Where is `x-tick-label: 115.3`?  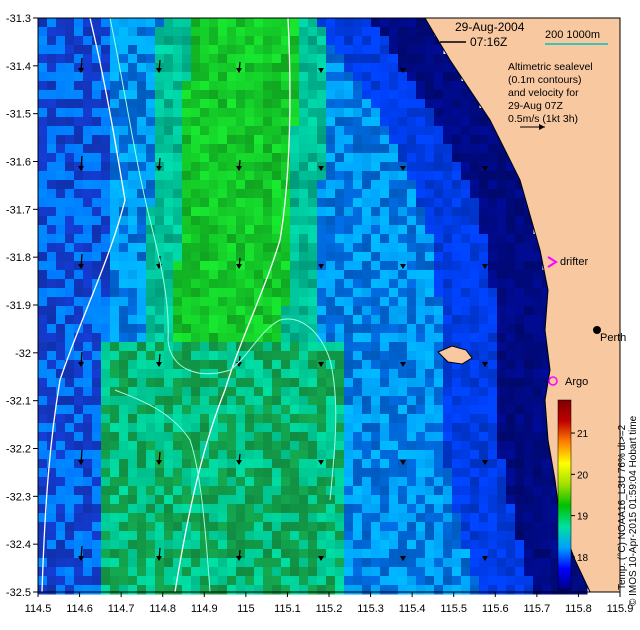
x-tick-label: 115.3 is located at coordinates (370, 609).